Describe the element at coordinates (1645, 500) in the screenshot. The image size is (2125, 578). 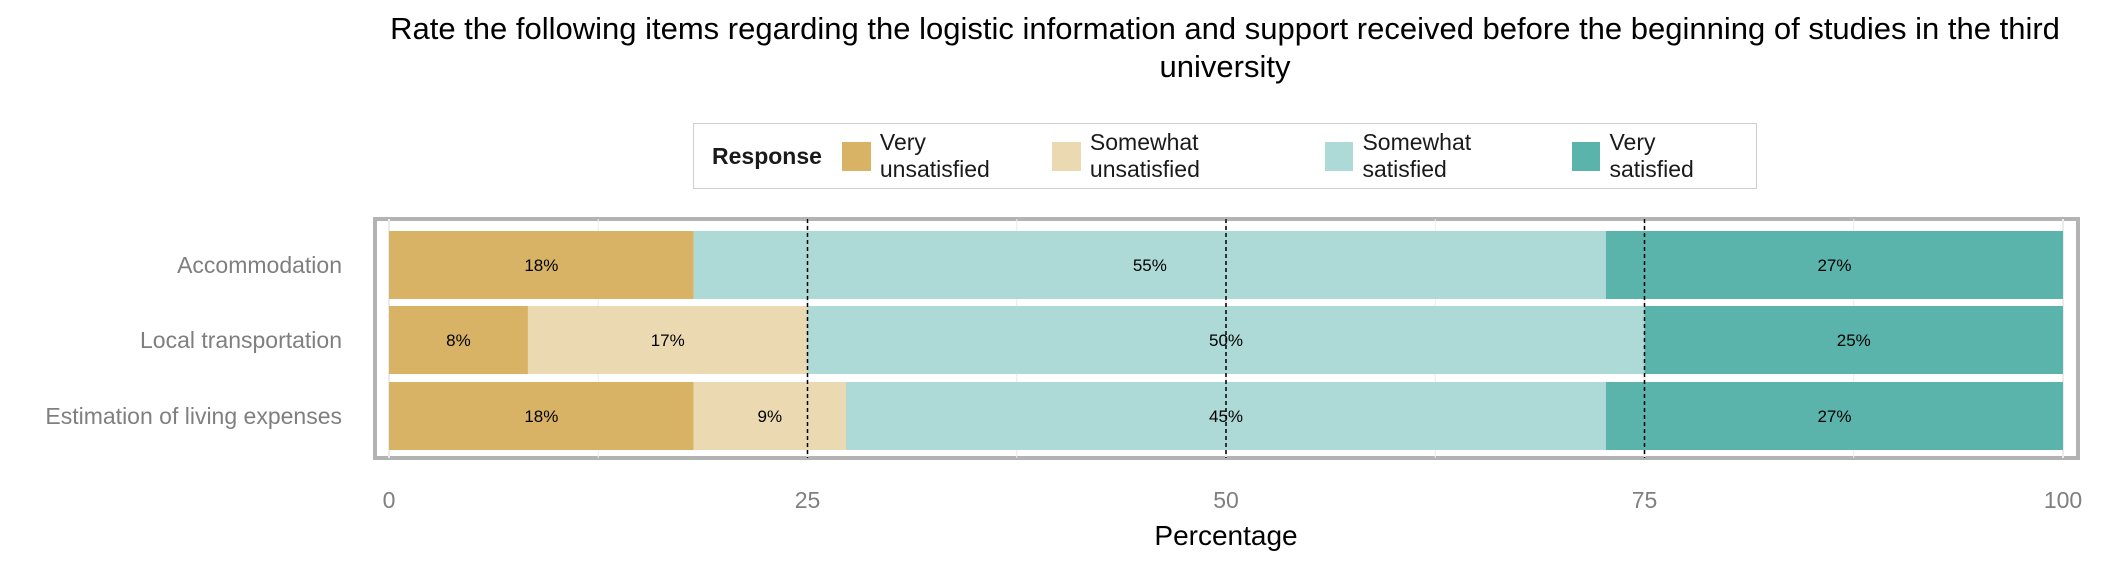
I see `x-tick-label: 75` at that location.